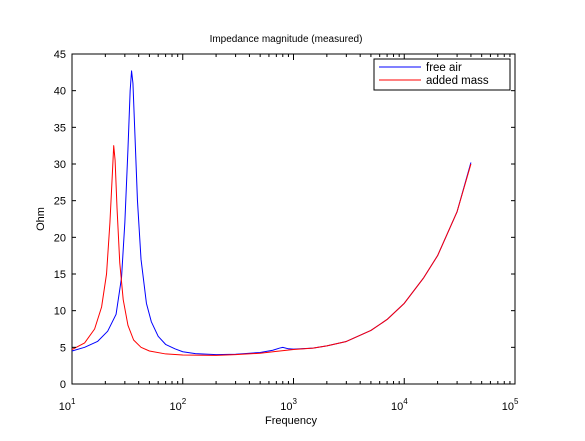  Describe the element at coordinates (63, 385) in the screenshot. I see `y-tick-label: 0` at that location.